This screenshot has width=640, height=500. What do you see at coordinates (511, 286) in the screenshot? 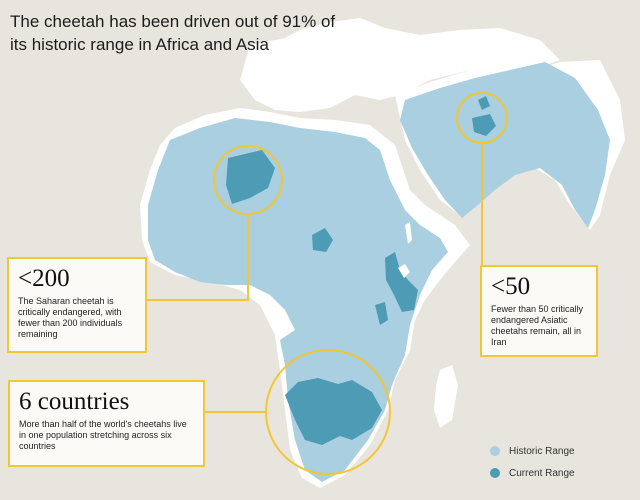
I see `callout-asiatic-stat: <50` at bounding box center [511, 286].